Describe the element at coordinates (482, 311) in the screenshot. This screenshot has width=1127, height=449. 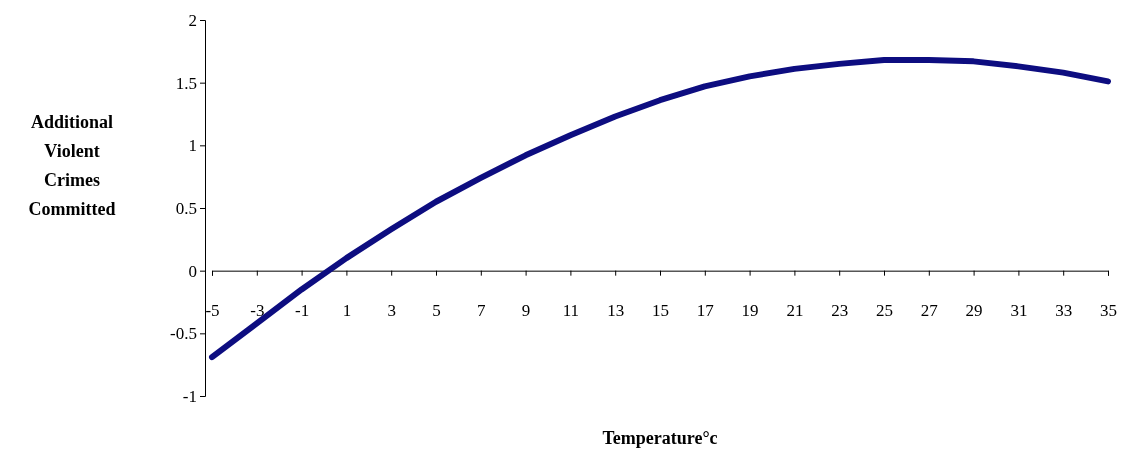
I see `x-tick-label: 7` at that location.